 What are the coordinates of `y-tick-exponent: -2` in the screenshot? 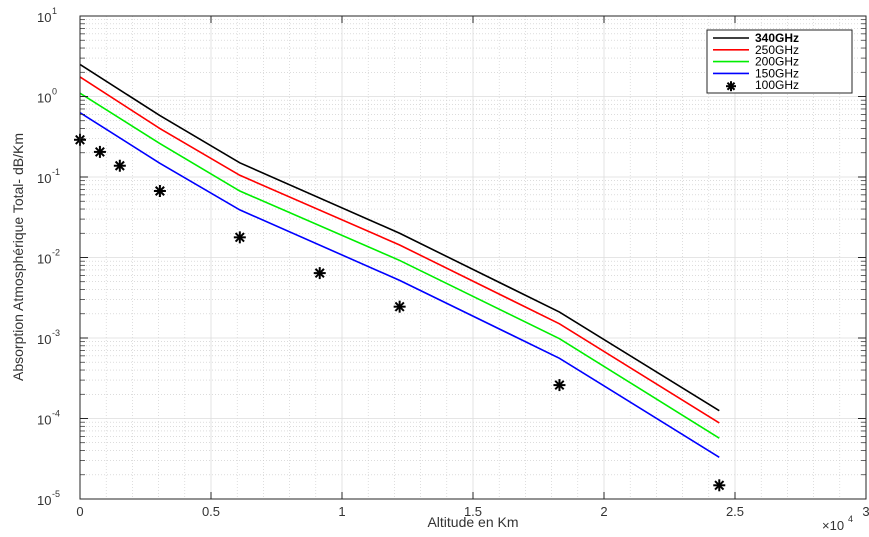 It's located at (56, 253).